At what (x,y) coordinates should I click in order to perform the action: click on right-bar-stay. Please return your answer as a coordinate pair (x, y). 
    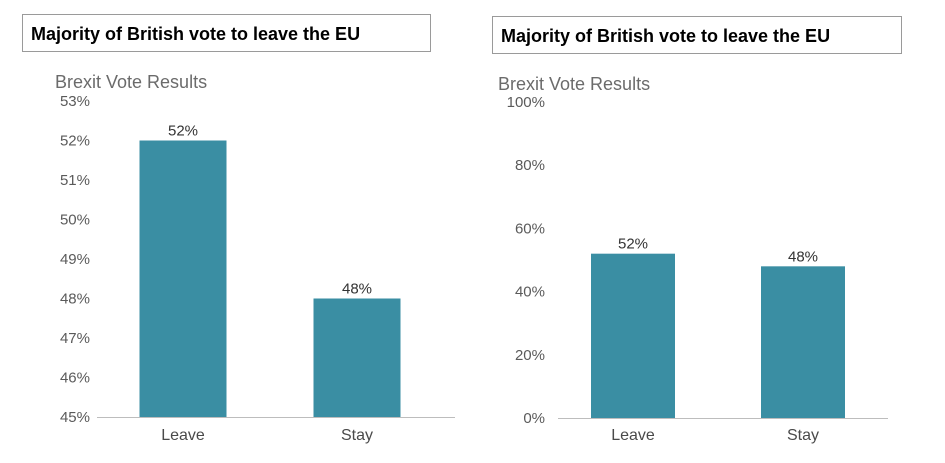
    Looking at the image, I should click on (803, 342).